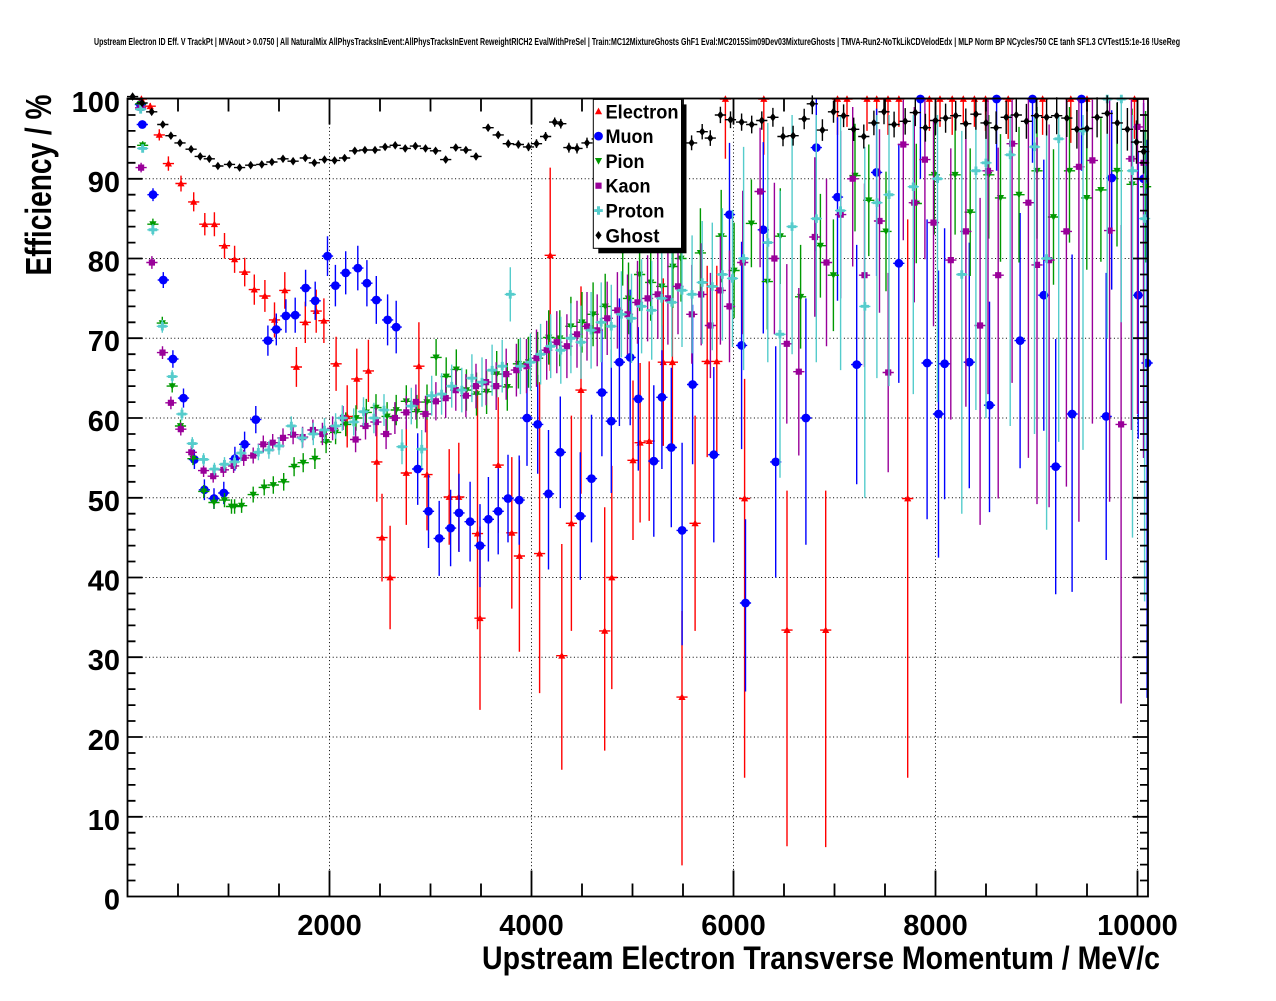  I want to click on svg-text: Pion, so click(625, 162).